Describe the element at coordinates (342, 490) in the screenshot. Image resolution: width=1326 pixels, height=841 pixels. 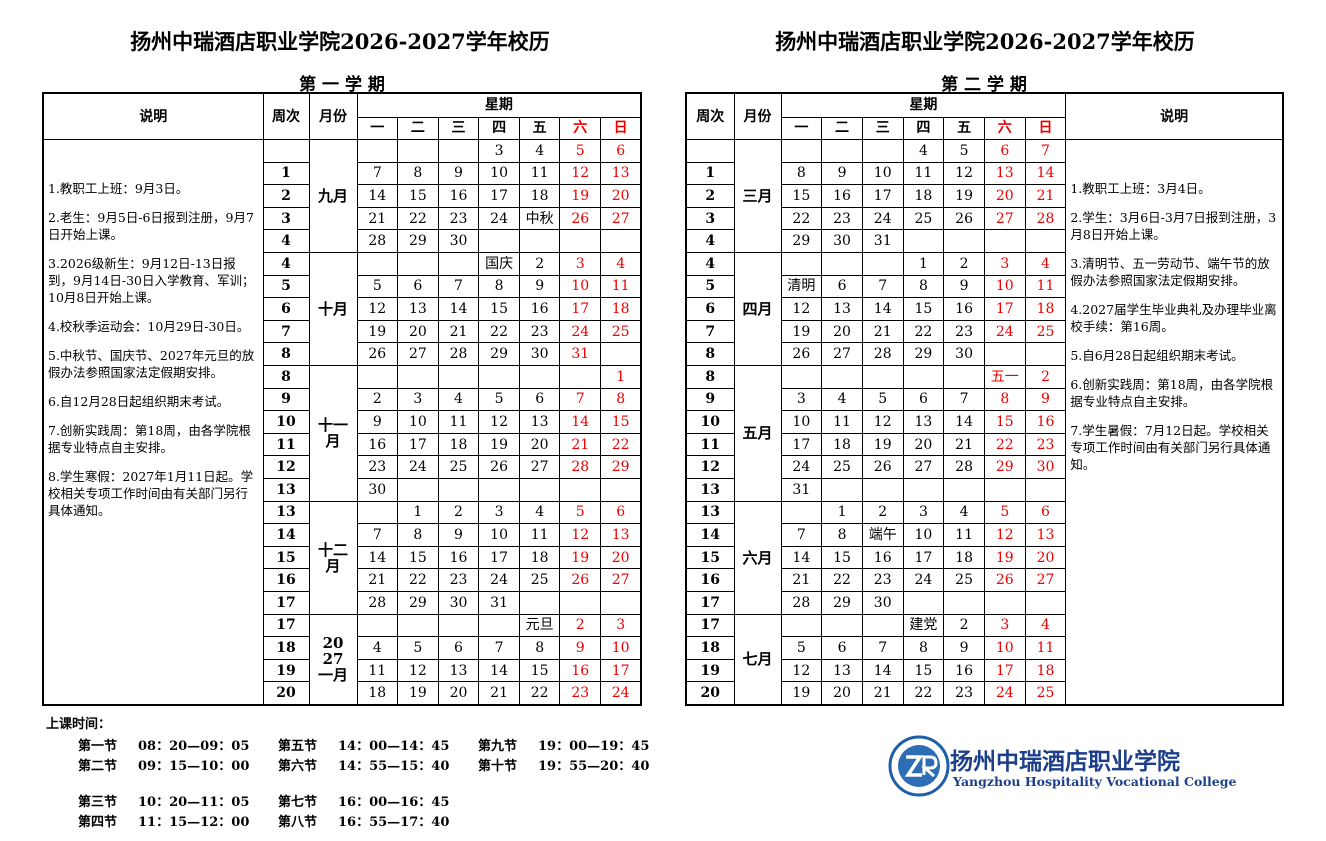
I see `week-row: 13 30` at that location.